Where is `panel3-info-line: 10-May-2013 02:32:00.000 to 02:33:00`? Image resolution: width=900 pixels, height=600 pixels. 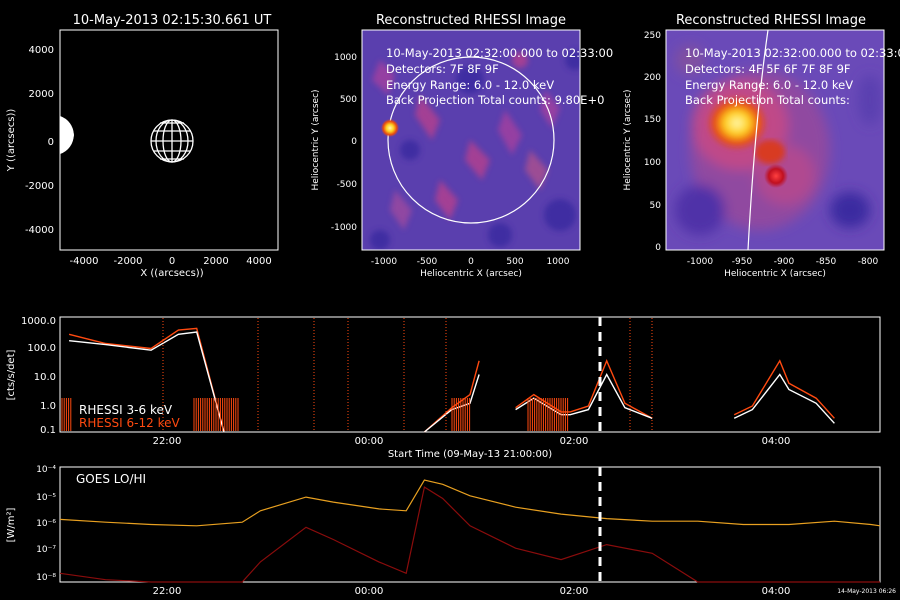
panel3-info-line: 10-May-2013 02:32:00.000 to 02:33:00 is located at coordinates (792, 53).